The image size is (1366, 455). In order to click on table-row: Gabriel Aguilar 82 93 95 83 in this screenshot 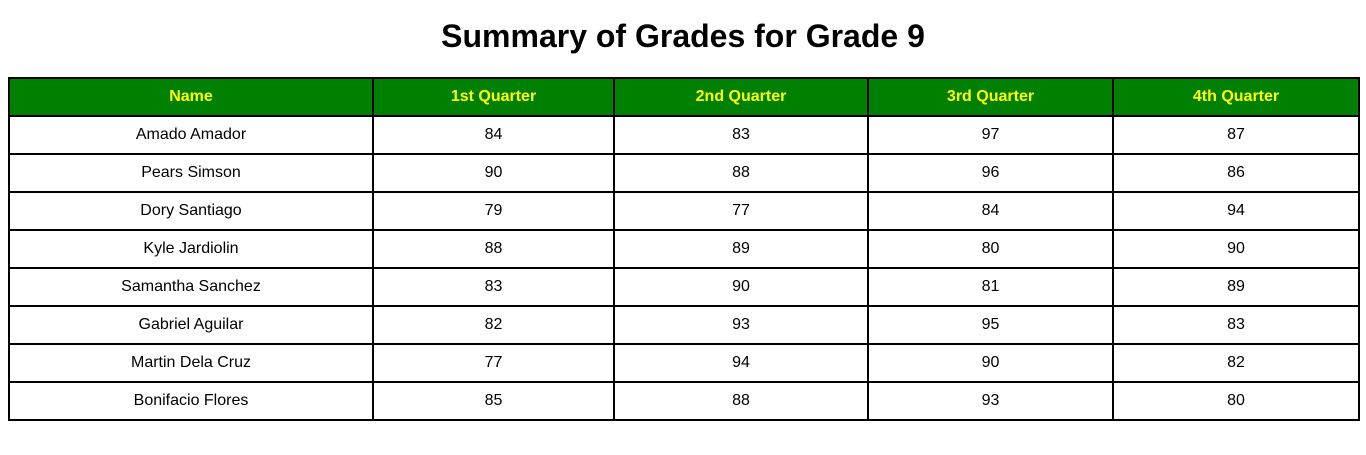, I will do `click(684, 325)`.